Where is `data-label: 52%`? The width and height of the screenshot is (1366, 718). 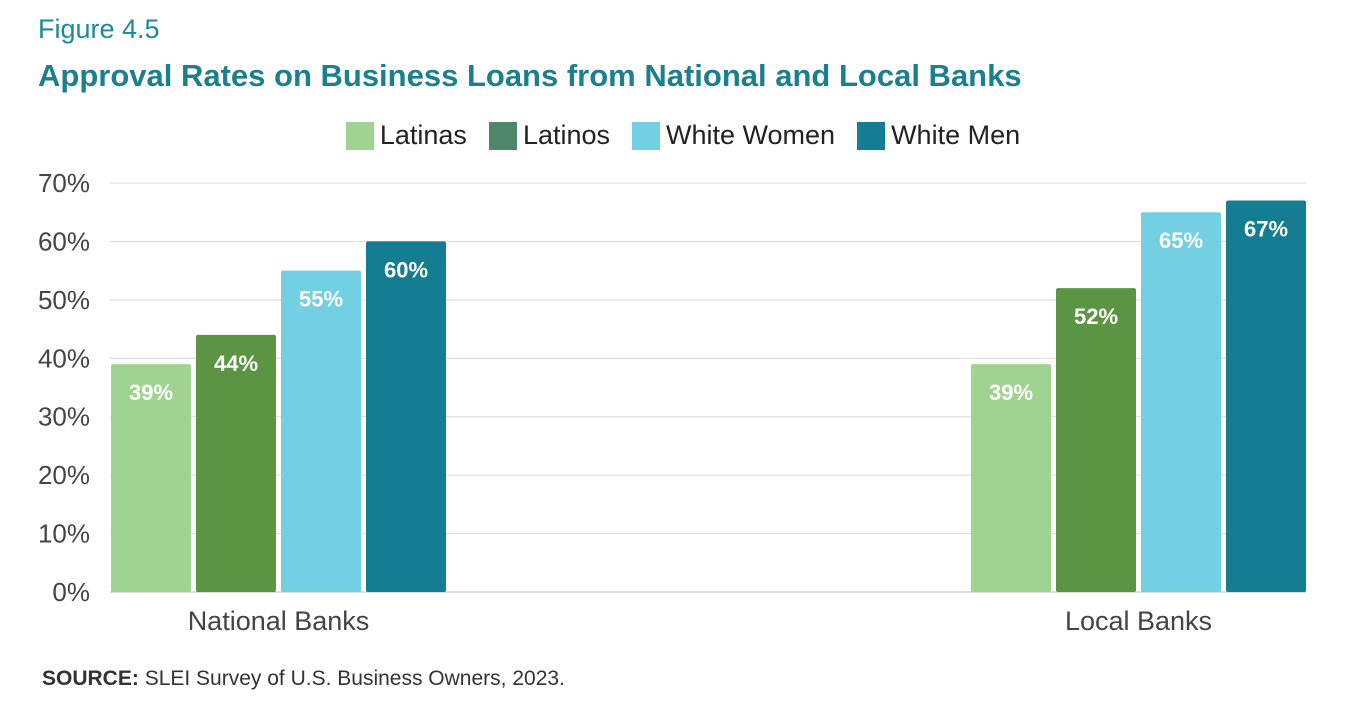
data-label: 52% is located at coordinates (1096, 316).